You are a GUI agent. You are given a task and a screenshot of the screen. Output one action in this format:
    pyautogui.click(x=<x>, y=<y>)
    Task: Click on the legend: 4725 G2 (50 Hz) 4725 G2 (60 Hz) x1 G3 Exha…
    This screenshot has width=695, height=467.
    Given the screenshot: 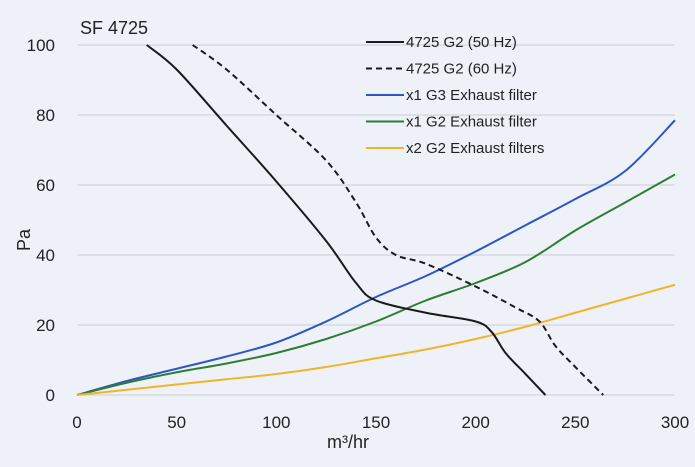 What is the action you would take?
    pyautogui.click(x=455, y=95)
    